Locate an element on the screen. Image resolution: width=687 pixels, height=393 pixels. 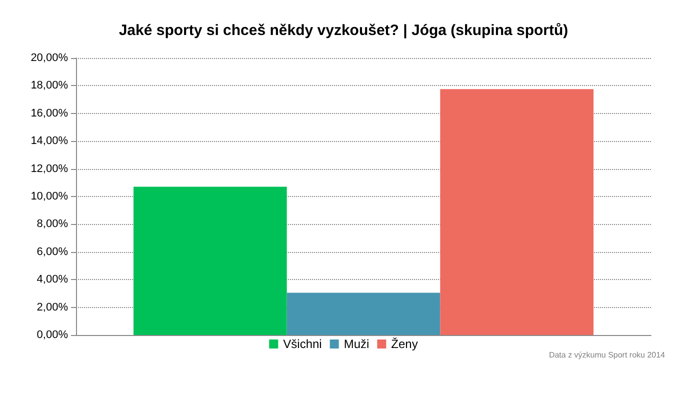
y-tick-label: 4,00% is located at coordinates (52, 280).